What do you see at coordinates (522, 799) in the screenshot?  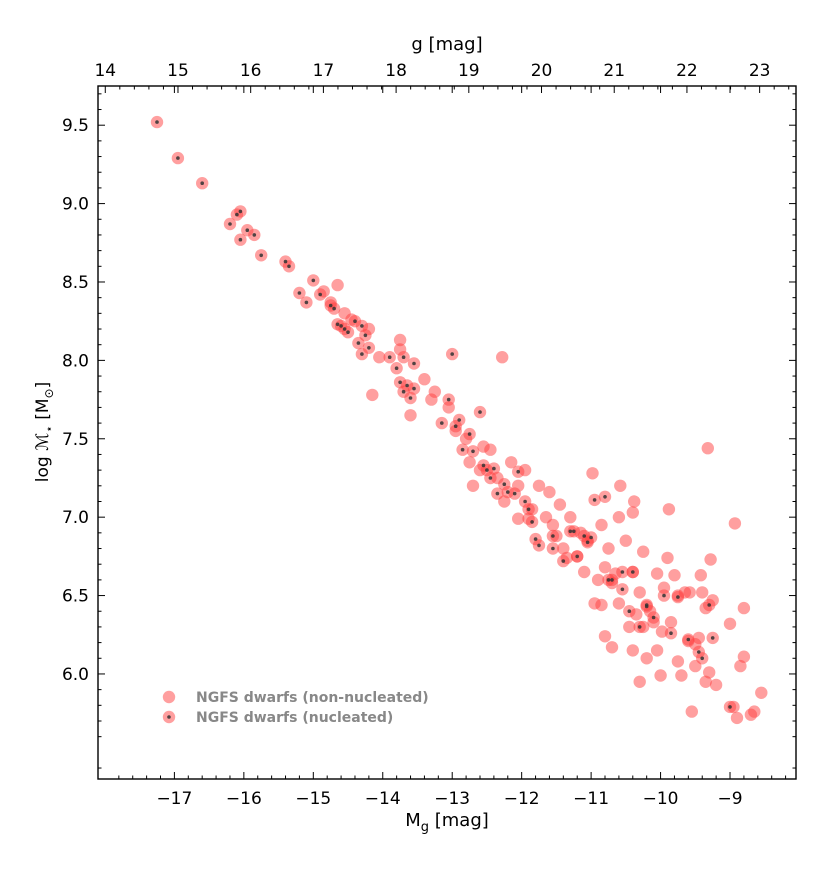 I see `x-tick-label: −12` at bounding box center [522, 799].